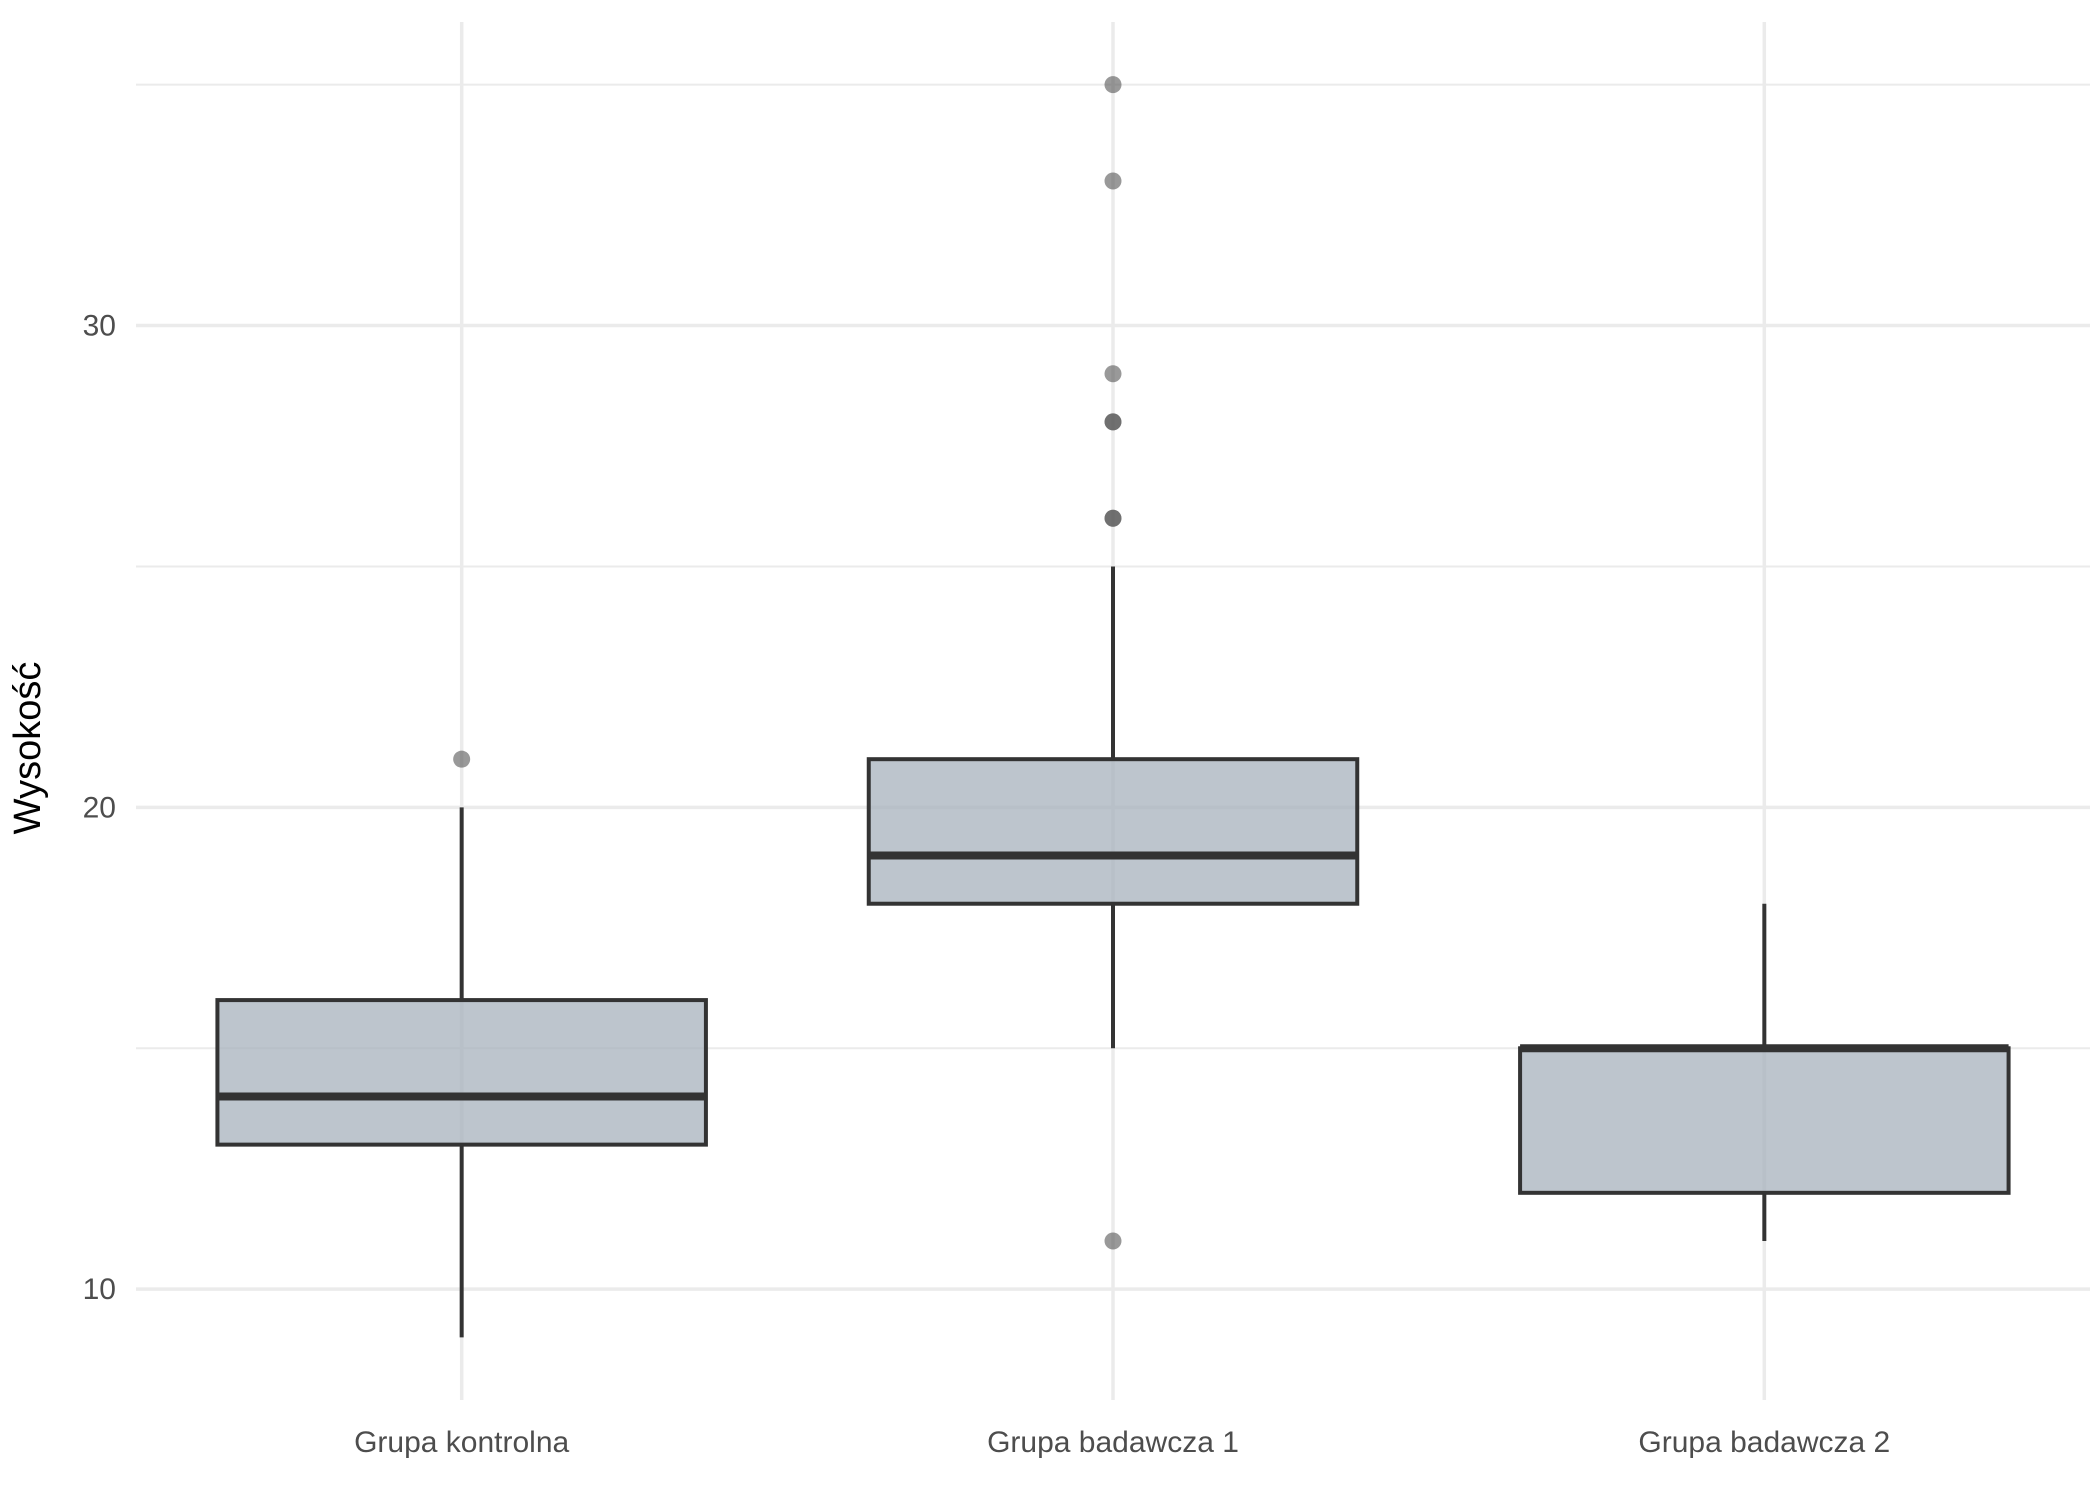 The height and width of the screenshot is (1500, 2100). Describe the element at coordinates (1113, 1442) in the screenshot. I see `x-tick-label: Grupa badawcza 1` at that location.